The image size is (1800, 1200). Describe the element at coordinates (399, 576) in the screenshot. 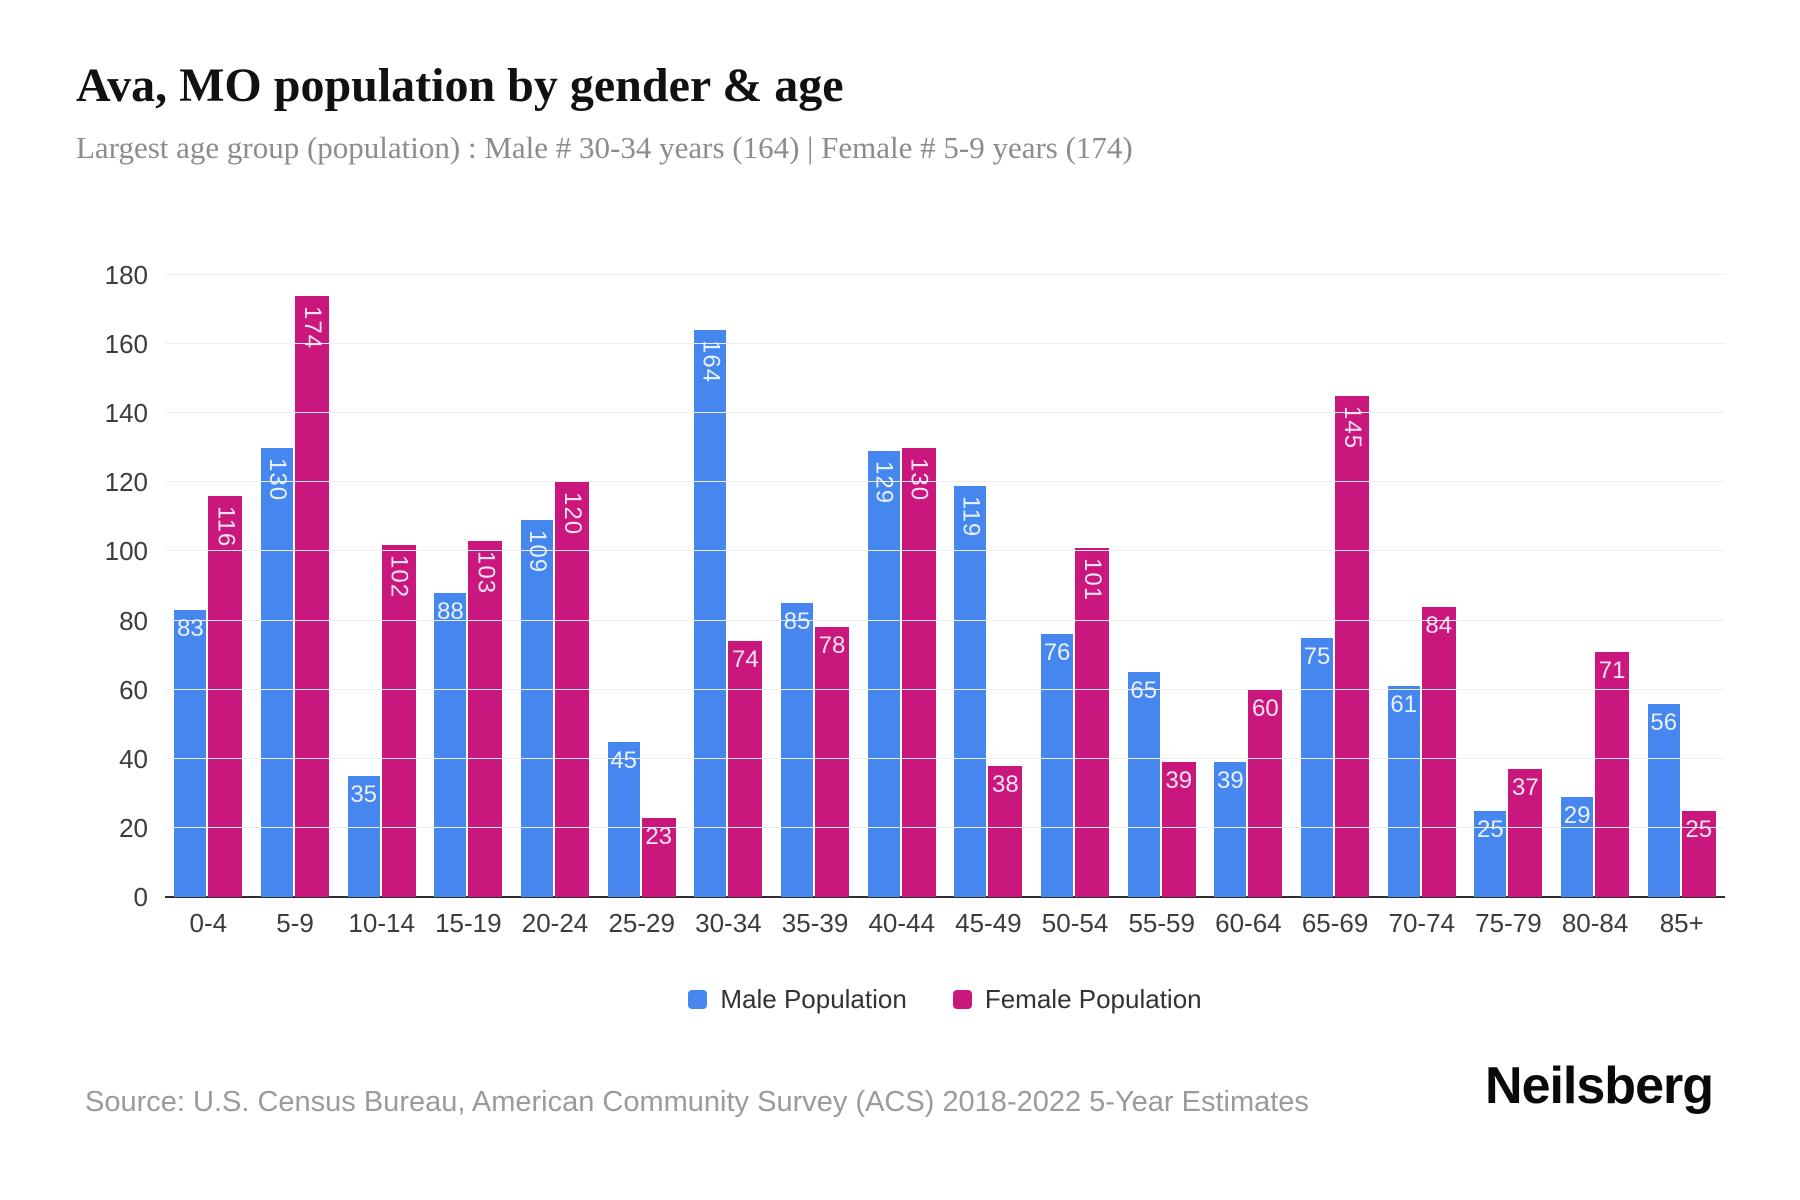

I see `bar-value-label: 102` at that location.